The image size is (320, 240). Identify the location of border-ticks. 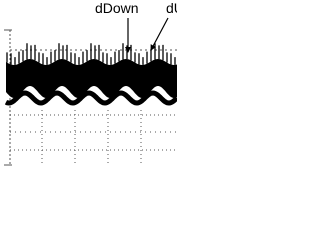
(8, 97).